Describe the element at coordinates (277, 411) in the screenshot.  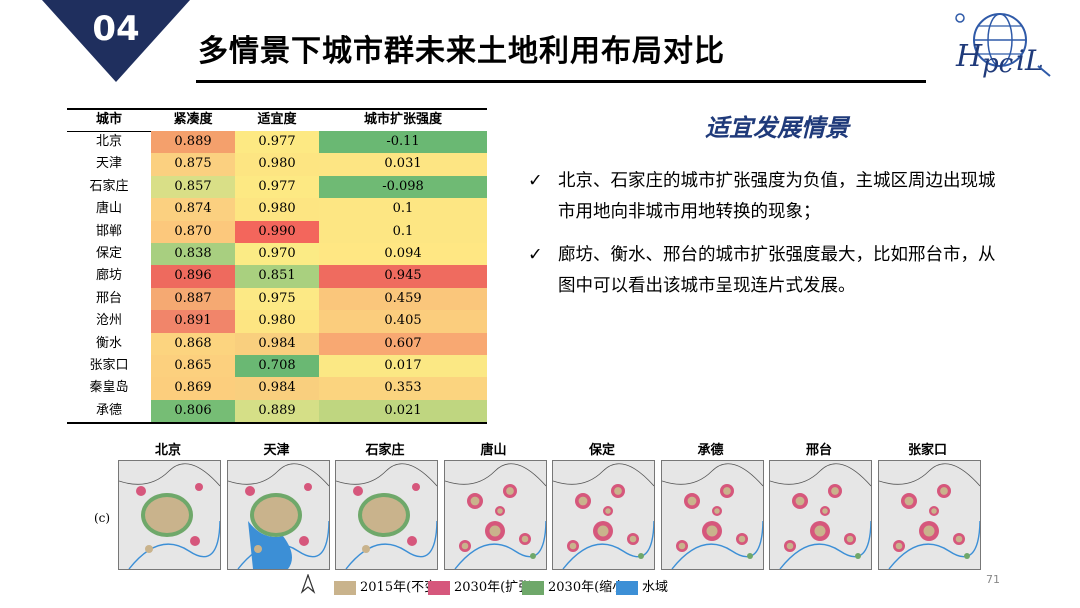
I see `table-row: 承德 0.806 0.889 0.021` at that location.